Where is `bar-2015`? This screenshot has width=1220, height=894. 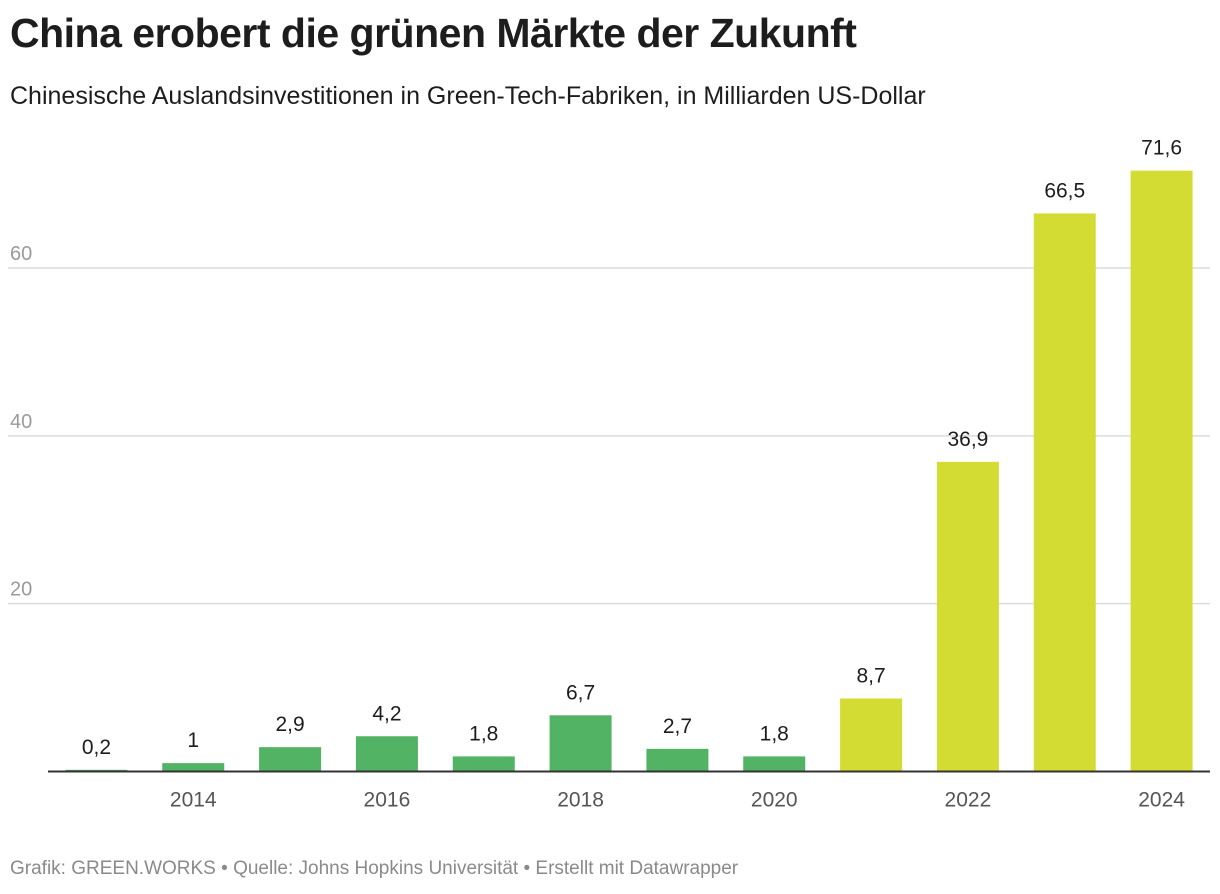 bar-2015 is located at coordinates (290, 759).